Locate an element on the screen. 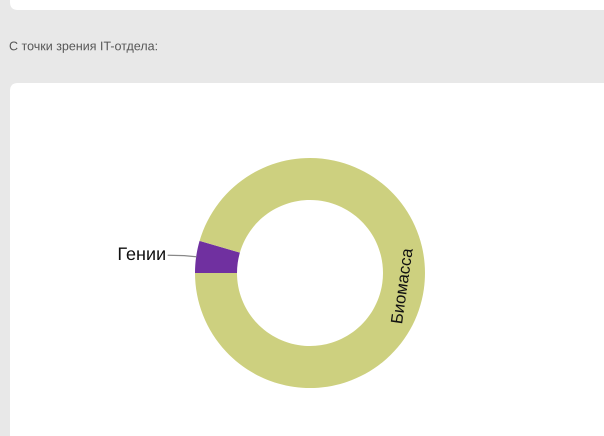 This screenshot has height=436, width=604. chart-title: С точки зрения IT-отдела: is located at coordinates (83, 47).